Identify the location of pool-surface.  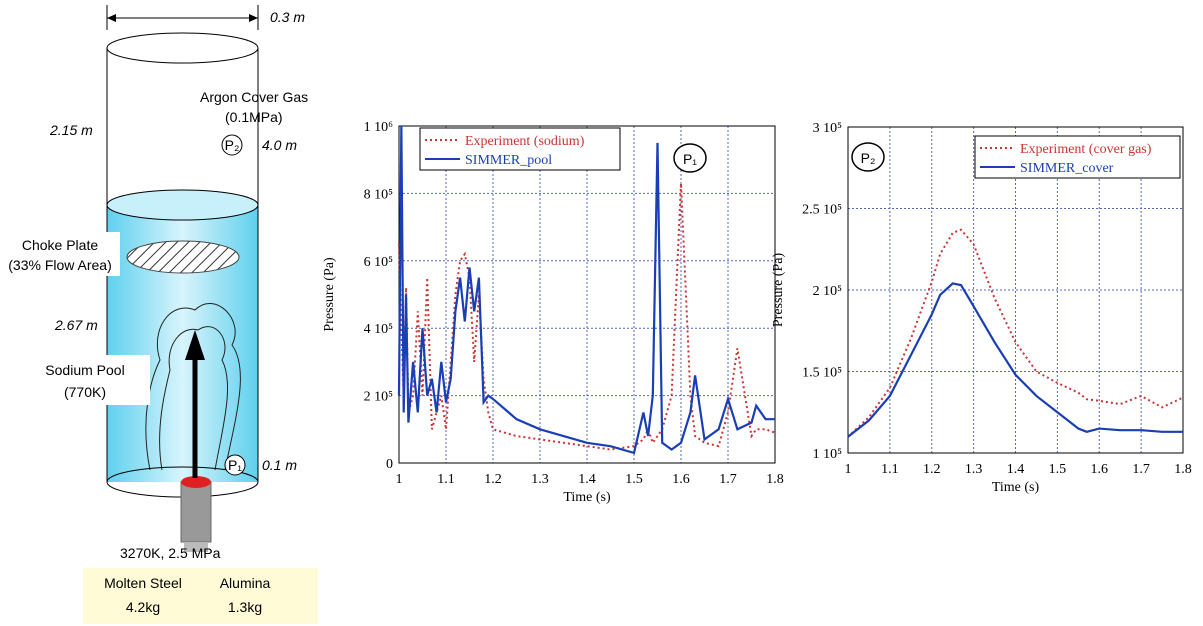
(182, 205).